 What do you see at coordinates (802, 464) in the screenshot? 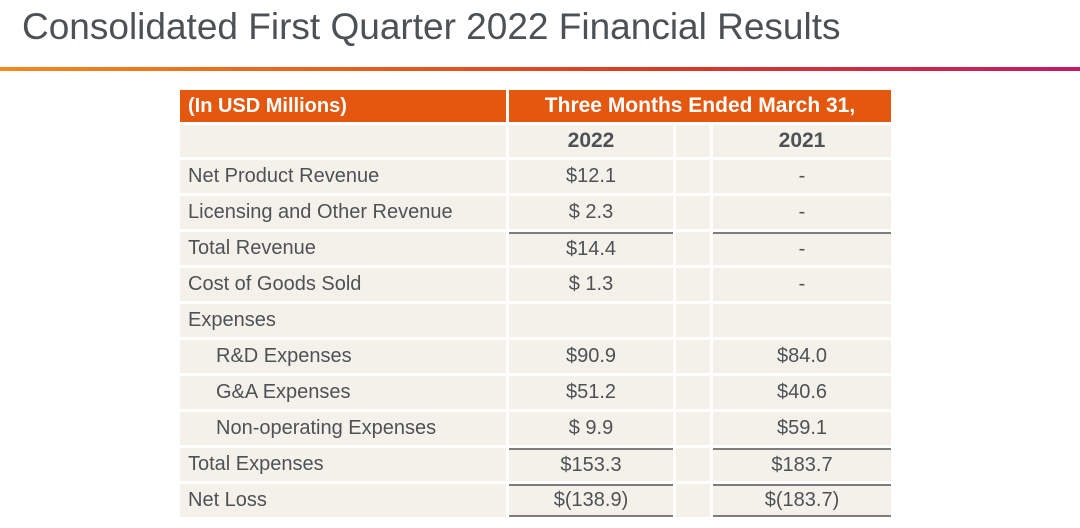
I see `value-2021-row-8: $183.7` at bounding box center [802, 464].